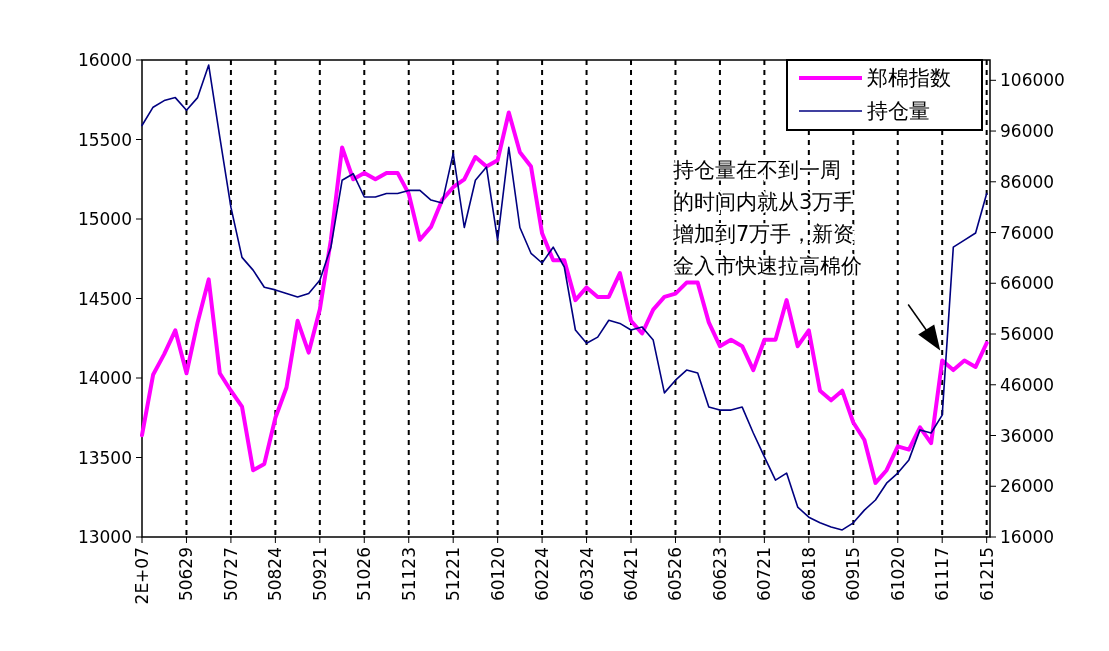 The height and width of the screenshot is (651, 1109). I want to click on y2-tick-label: 76000, so click(1027, 232).